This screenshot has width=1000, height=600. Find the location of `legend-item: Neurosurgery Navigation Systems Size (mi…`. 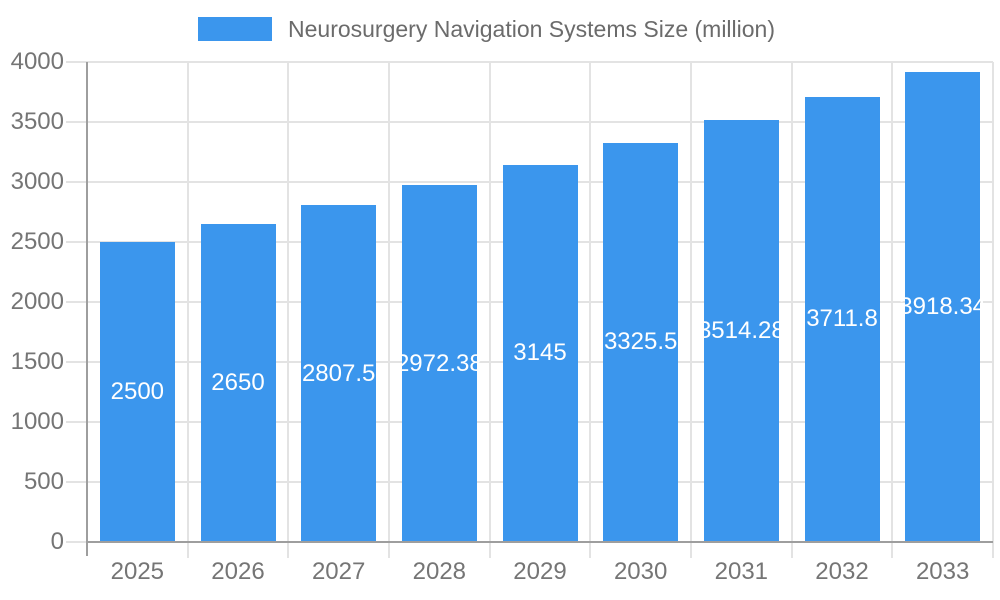

legend-item: Neurosurgery Navigation Systems Size (mi… is located at coordinates (486, 29).